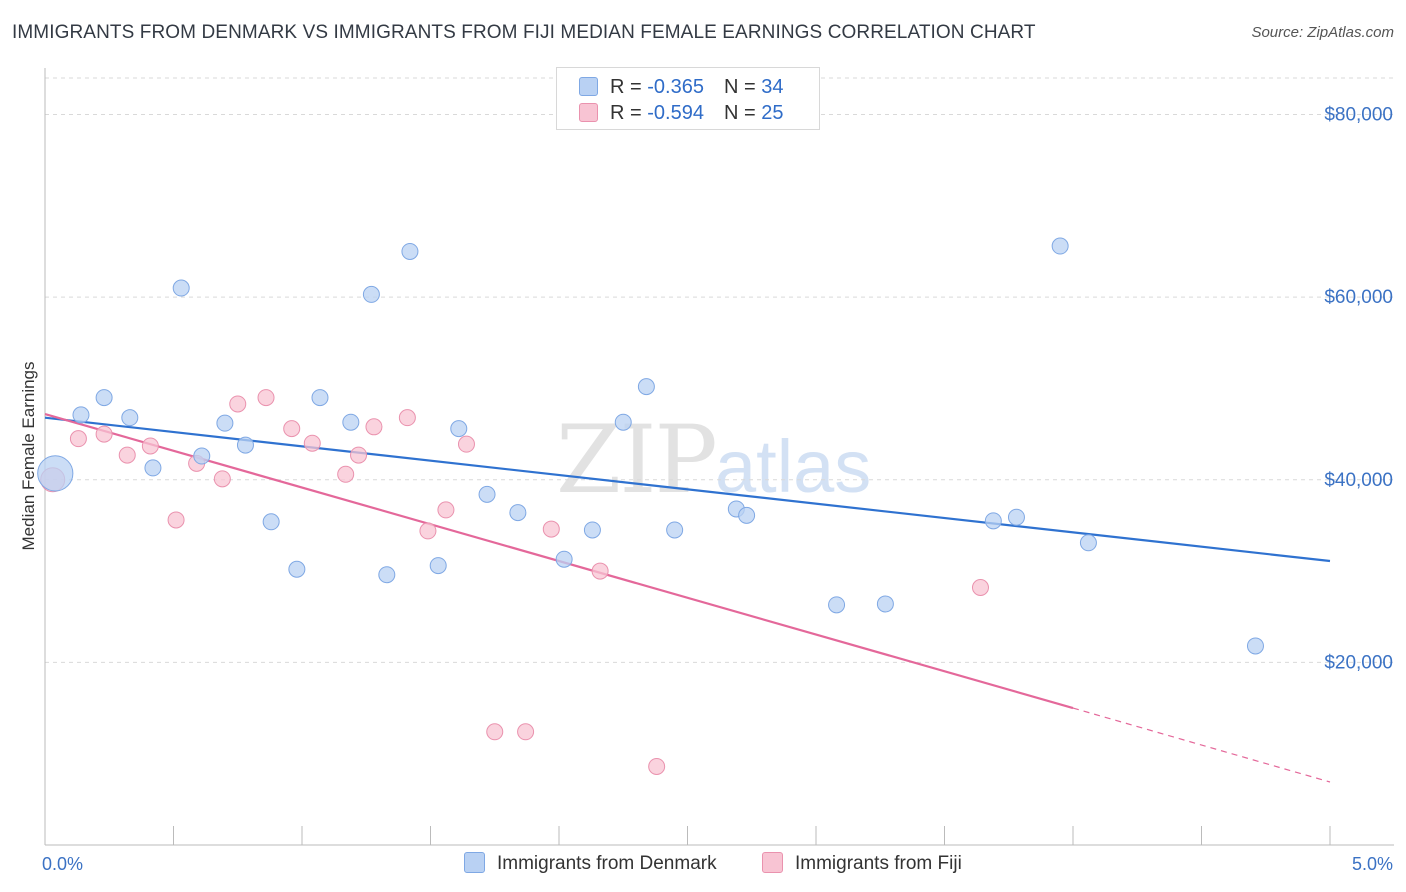 This screenshot has height=892, width=1406. What do you see at coordinates (588, 112) in the screenshot?
I see `legend-swatch-fiji` at bounding box center [588, 112].